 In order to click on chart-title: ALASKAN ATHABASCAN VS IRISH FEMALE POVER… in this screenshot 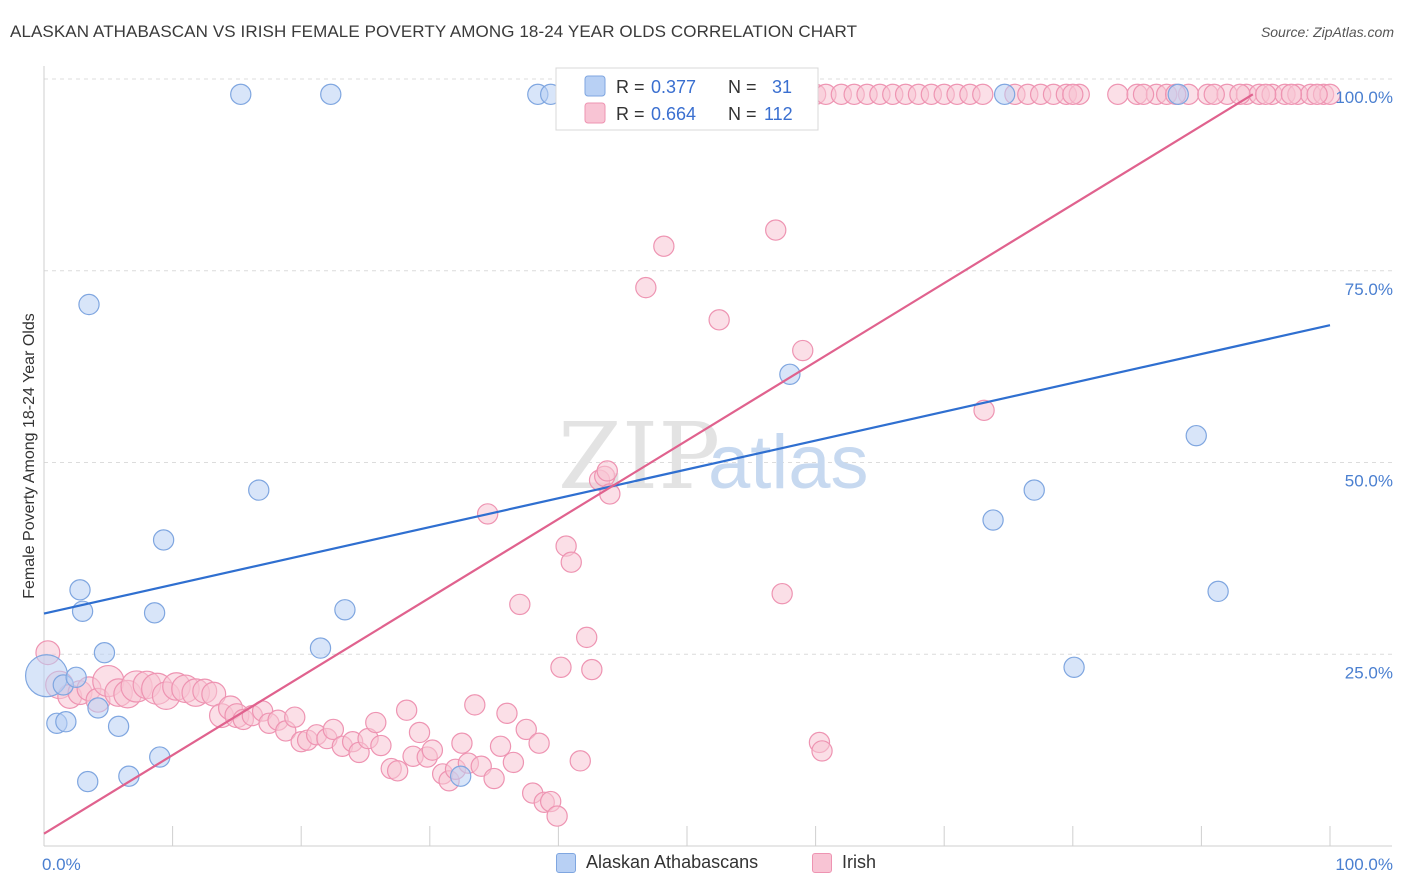, I will do `click(434, 31)`.